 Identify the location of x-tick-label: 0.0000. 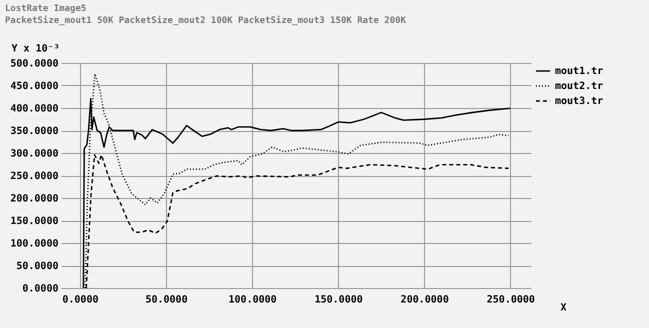
(80, 300).